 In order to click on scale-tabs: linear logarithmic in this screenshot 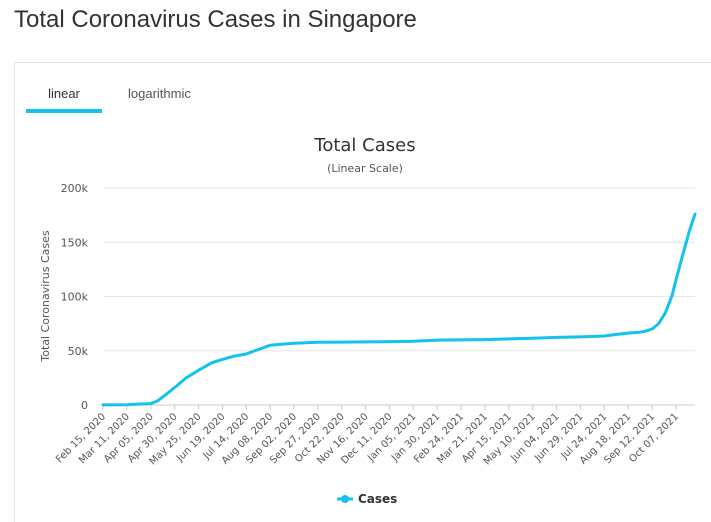, I will do `click(122, 96)`.